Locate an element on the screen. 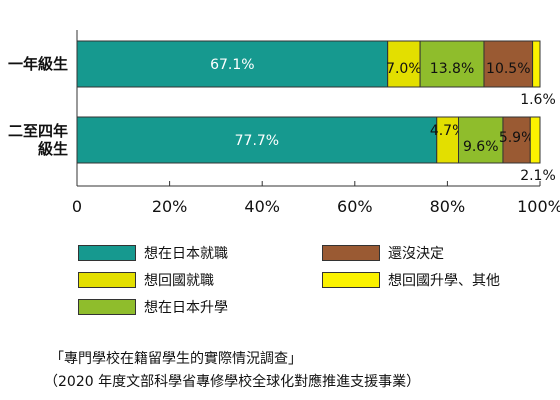 This screenshot has width=560, height=400. legend-label: 還沒決定 is located at coordinates (416, 254).